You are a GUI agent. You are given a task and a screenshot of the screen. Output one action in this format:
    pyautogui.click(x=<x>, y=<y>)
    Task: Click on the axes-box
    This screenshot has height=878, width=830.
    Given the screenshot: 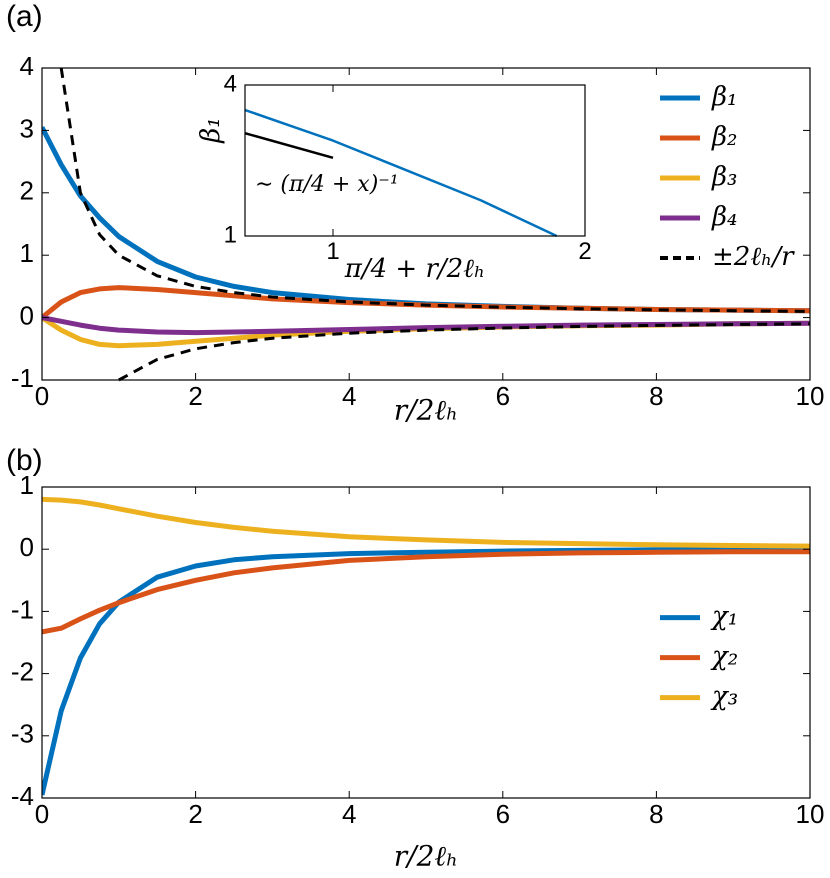 What is the action you would take?
    pyautogui.click(x=415, y=160)
    